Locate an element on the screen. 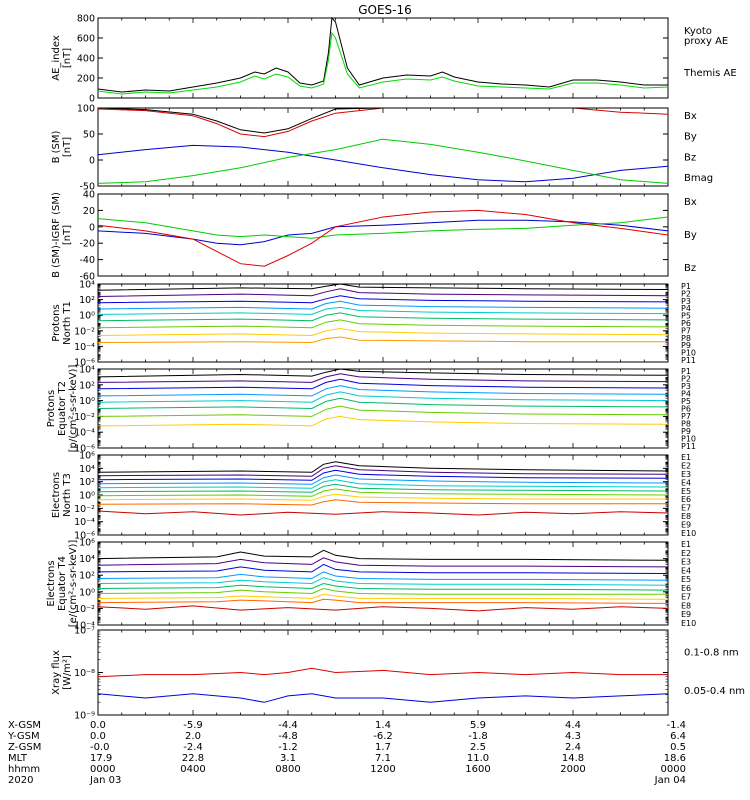  footer-value: 4.4 is located at coordinates (573, 725).